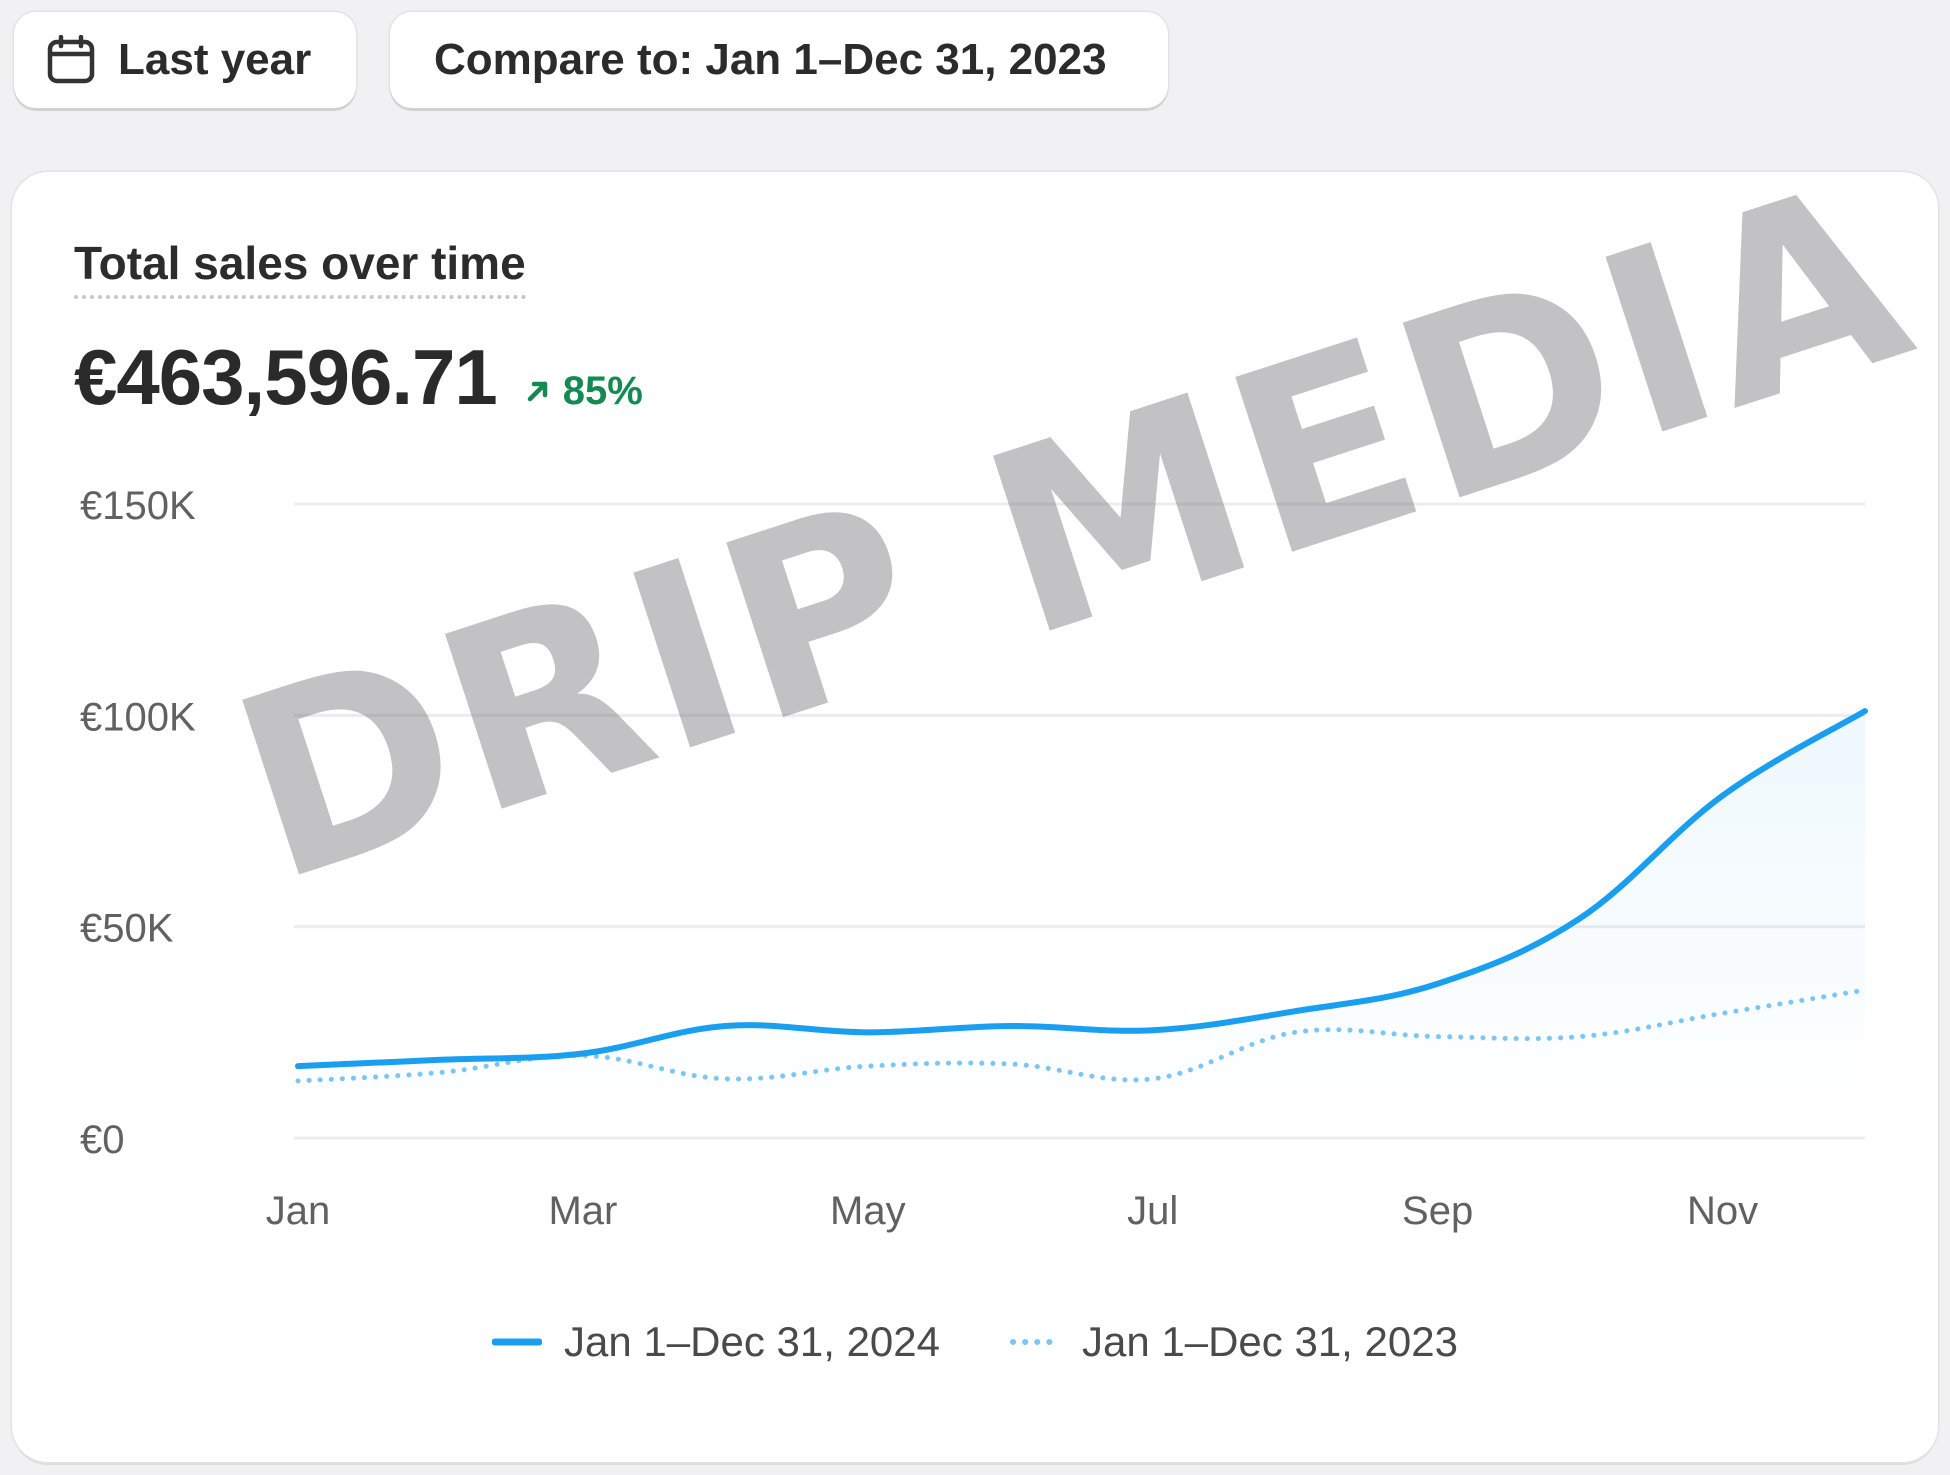 The height and width of the screenshot is (1475, 1950). I want to click on legend-label-comparison: Jan 1–Dec 31, 2023, so click(1270, 1341).